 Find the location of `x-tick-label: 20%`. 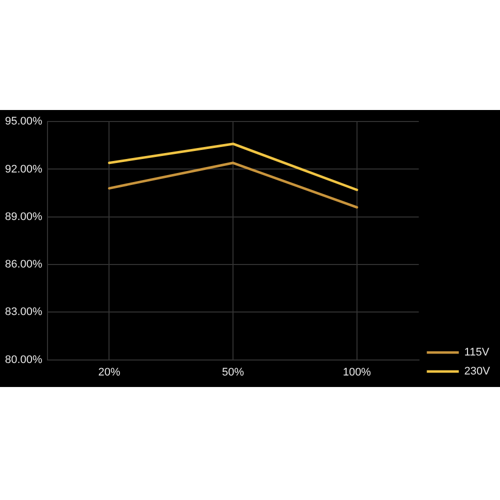

x-tick-label: 20% is located at coordinates (109, 372).